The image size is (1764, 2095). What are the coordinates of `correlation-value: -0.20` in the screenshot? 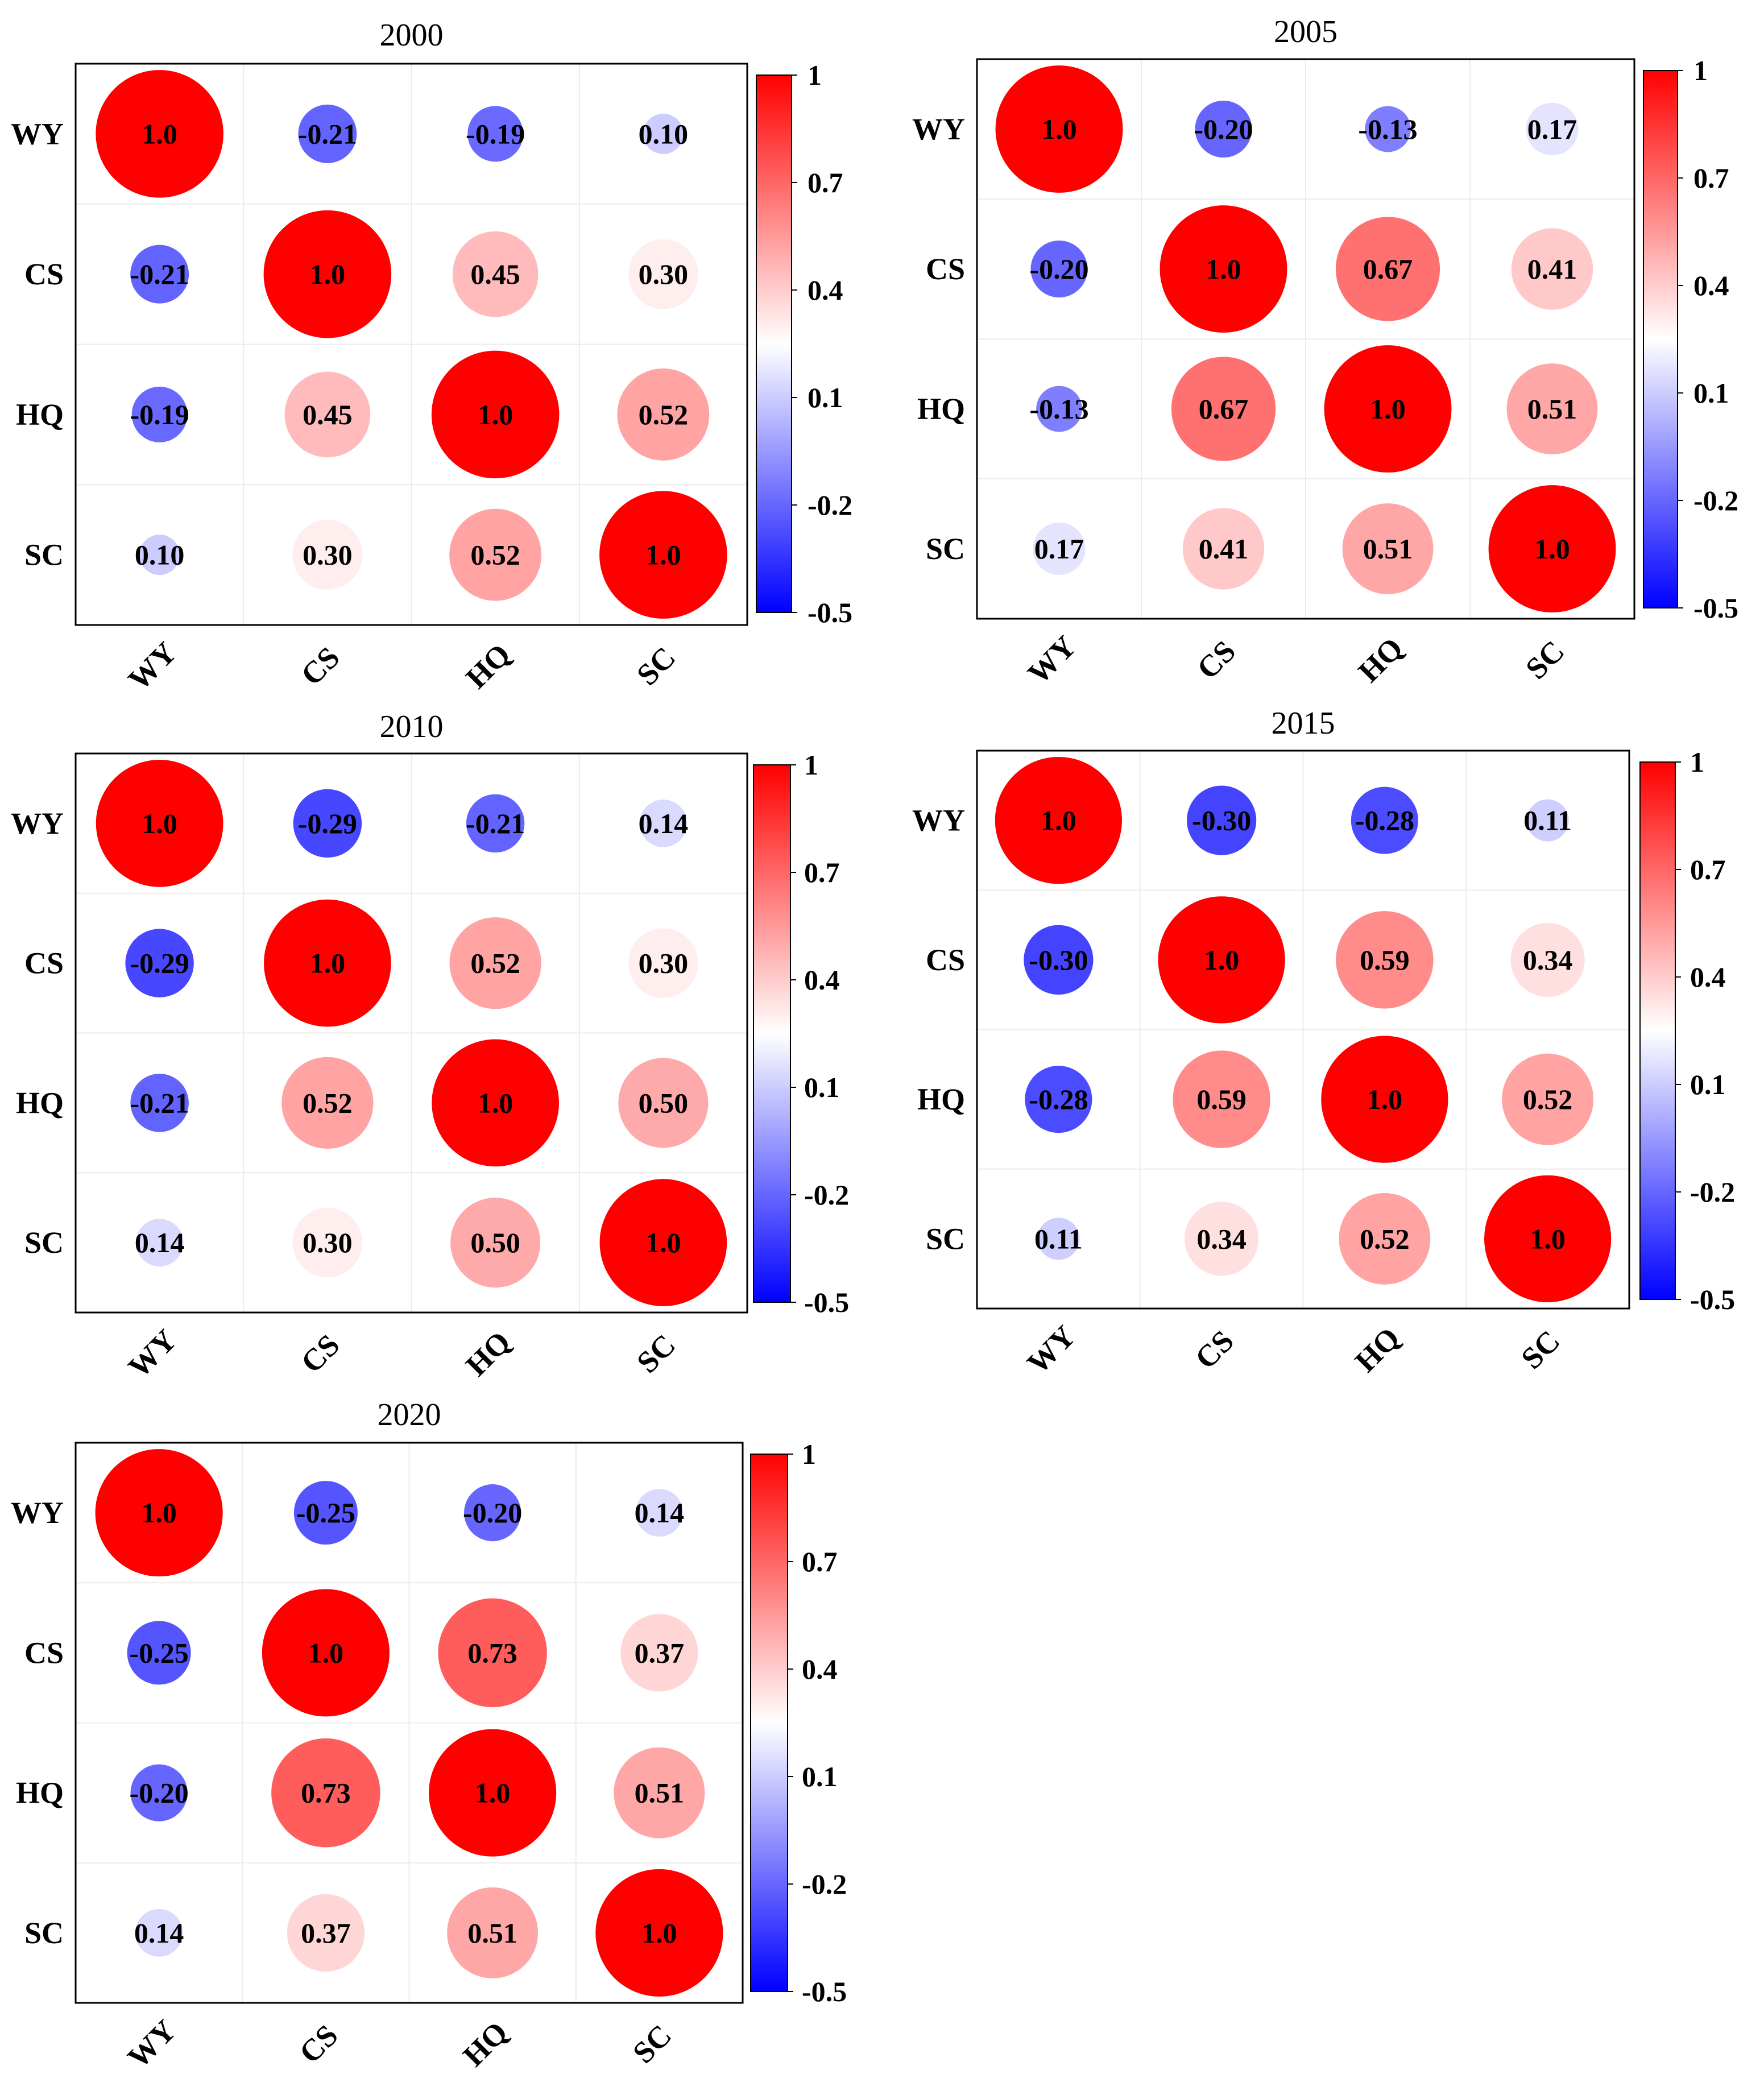 It's located at (159, 1793).